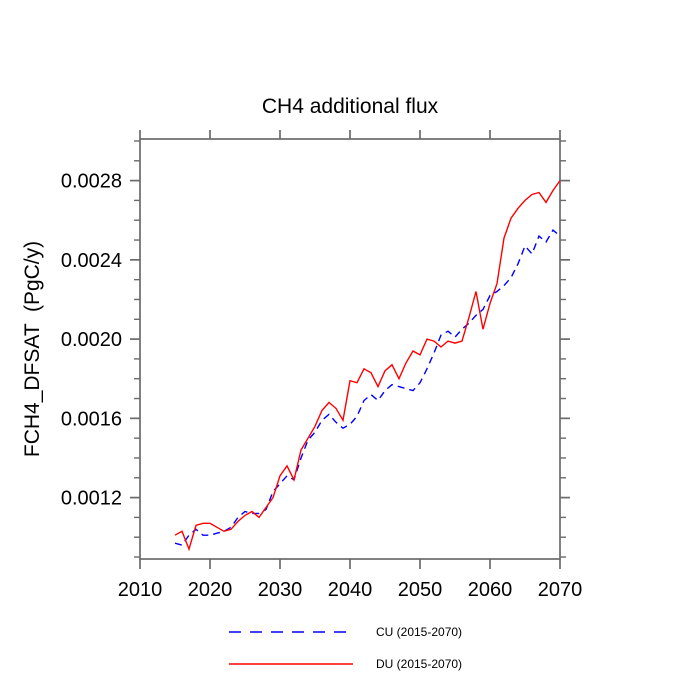 This screenshot has width=700, height=700. What do you see at coordinates (140, 590) in the screenshot?
I see `x-tick-label: 2010` at bounding box center [140, 590].